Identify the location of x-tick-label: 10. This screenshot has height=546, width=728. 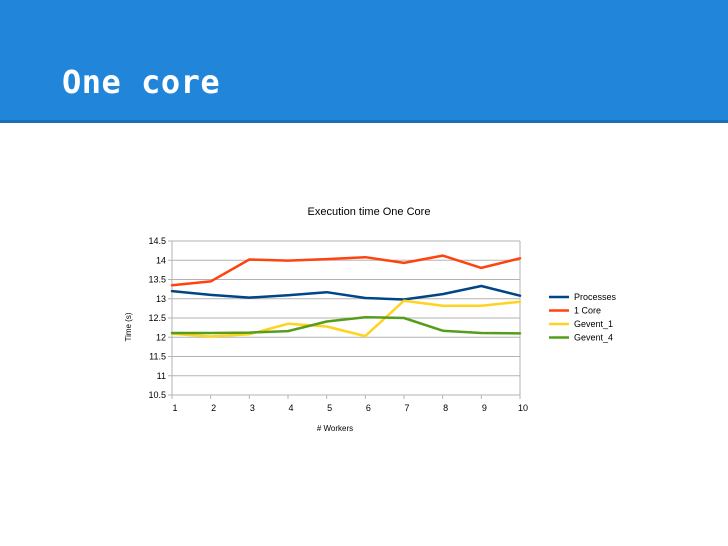
(523, 408).